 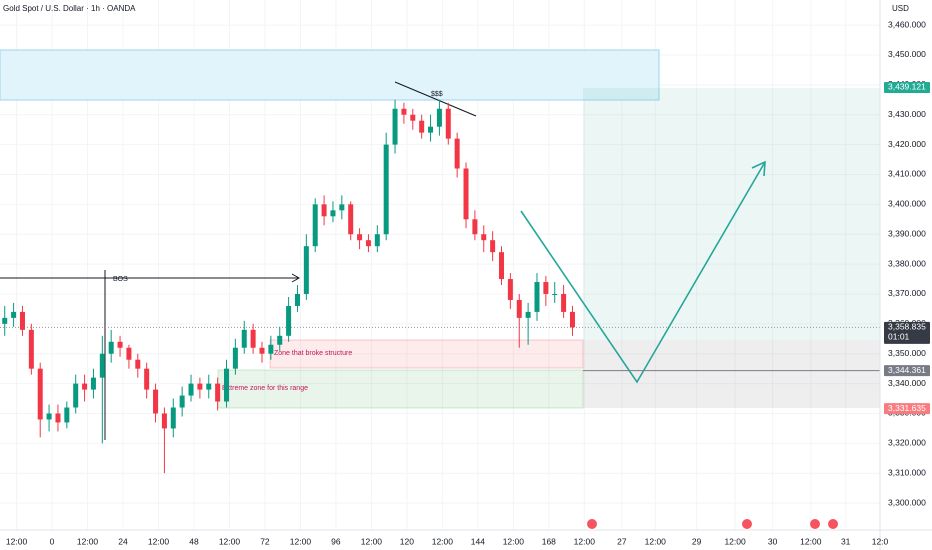 What do you see at coordinates (435, 99) in the screenshot?
I see `liquidity-line` at bounding box center [435, 99].